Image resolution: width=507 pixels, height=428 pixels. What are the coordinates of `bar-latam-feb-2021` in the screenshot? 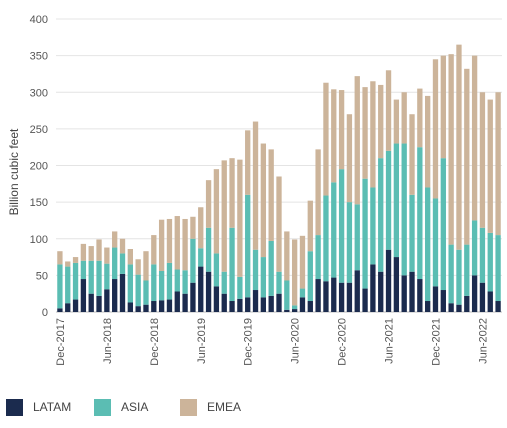 It's located at (357, 291).